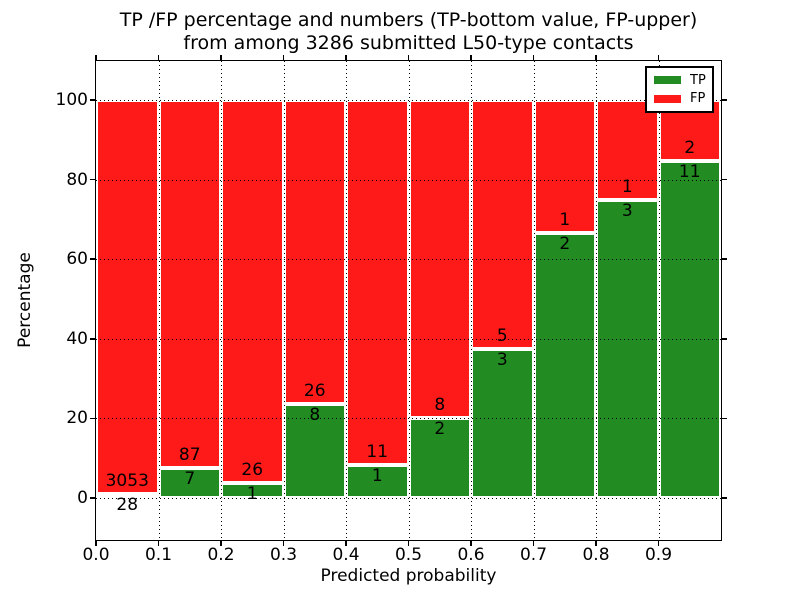 The height and width of the screenshot is (600, 800). Describe the element at coordinates (689, 172) in the screenshot. I see `tp-count-label: 11` at that location.